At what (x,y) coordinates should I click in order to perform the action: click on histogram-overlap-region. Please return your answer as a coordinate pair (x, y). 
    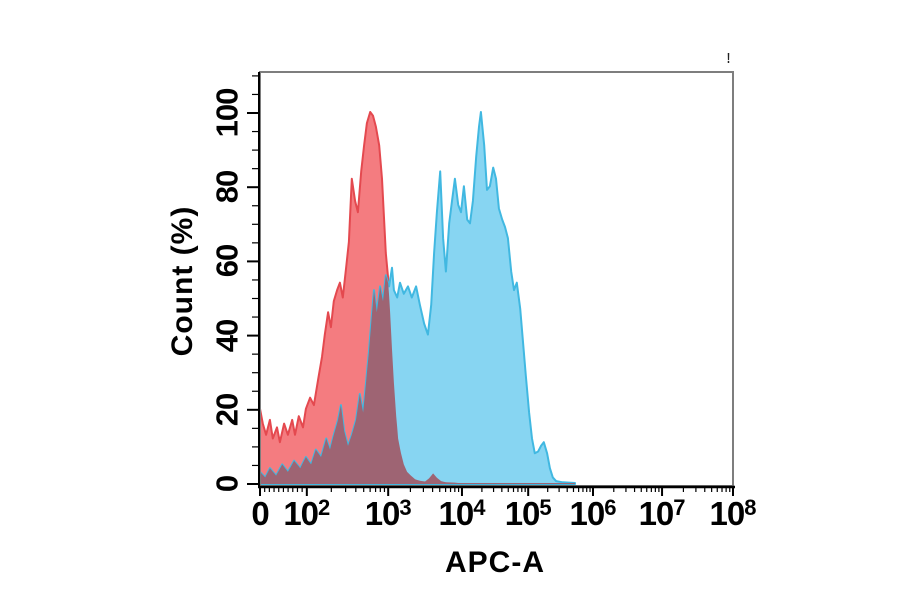
    Looking at the image, I should click on (417, 379).